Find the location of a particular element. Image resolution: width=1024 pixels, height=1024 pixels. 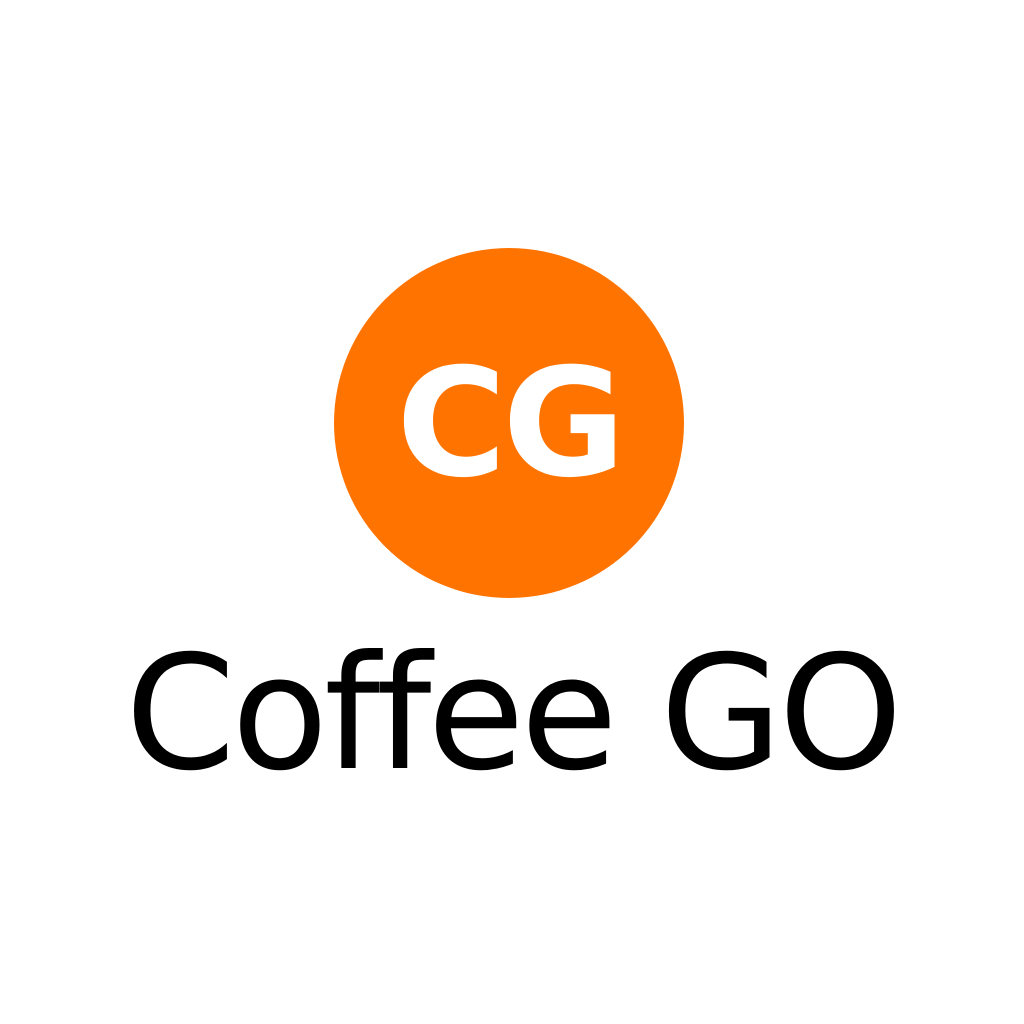

logo-monogram: CG is located at coordinates (510, 424).